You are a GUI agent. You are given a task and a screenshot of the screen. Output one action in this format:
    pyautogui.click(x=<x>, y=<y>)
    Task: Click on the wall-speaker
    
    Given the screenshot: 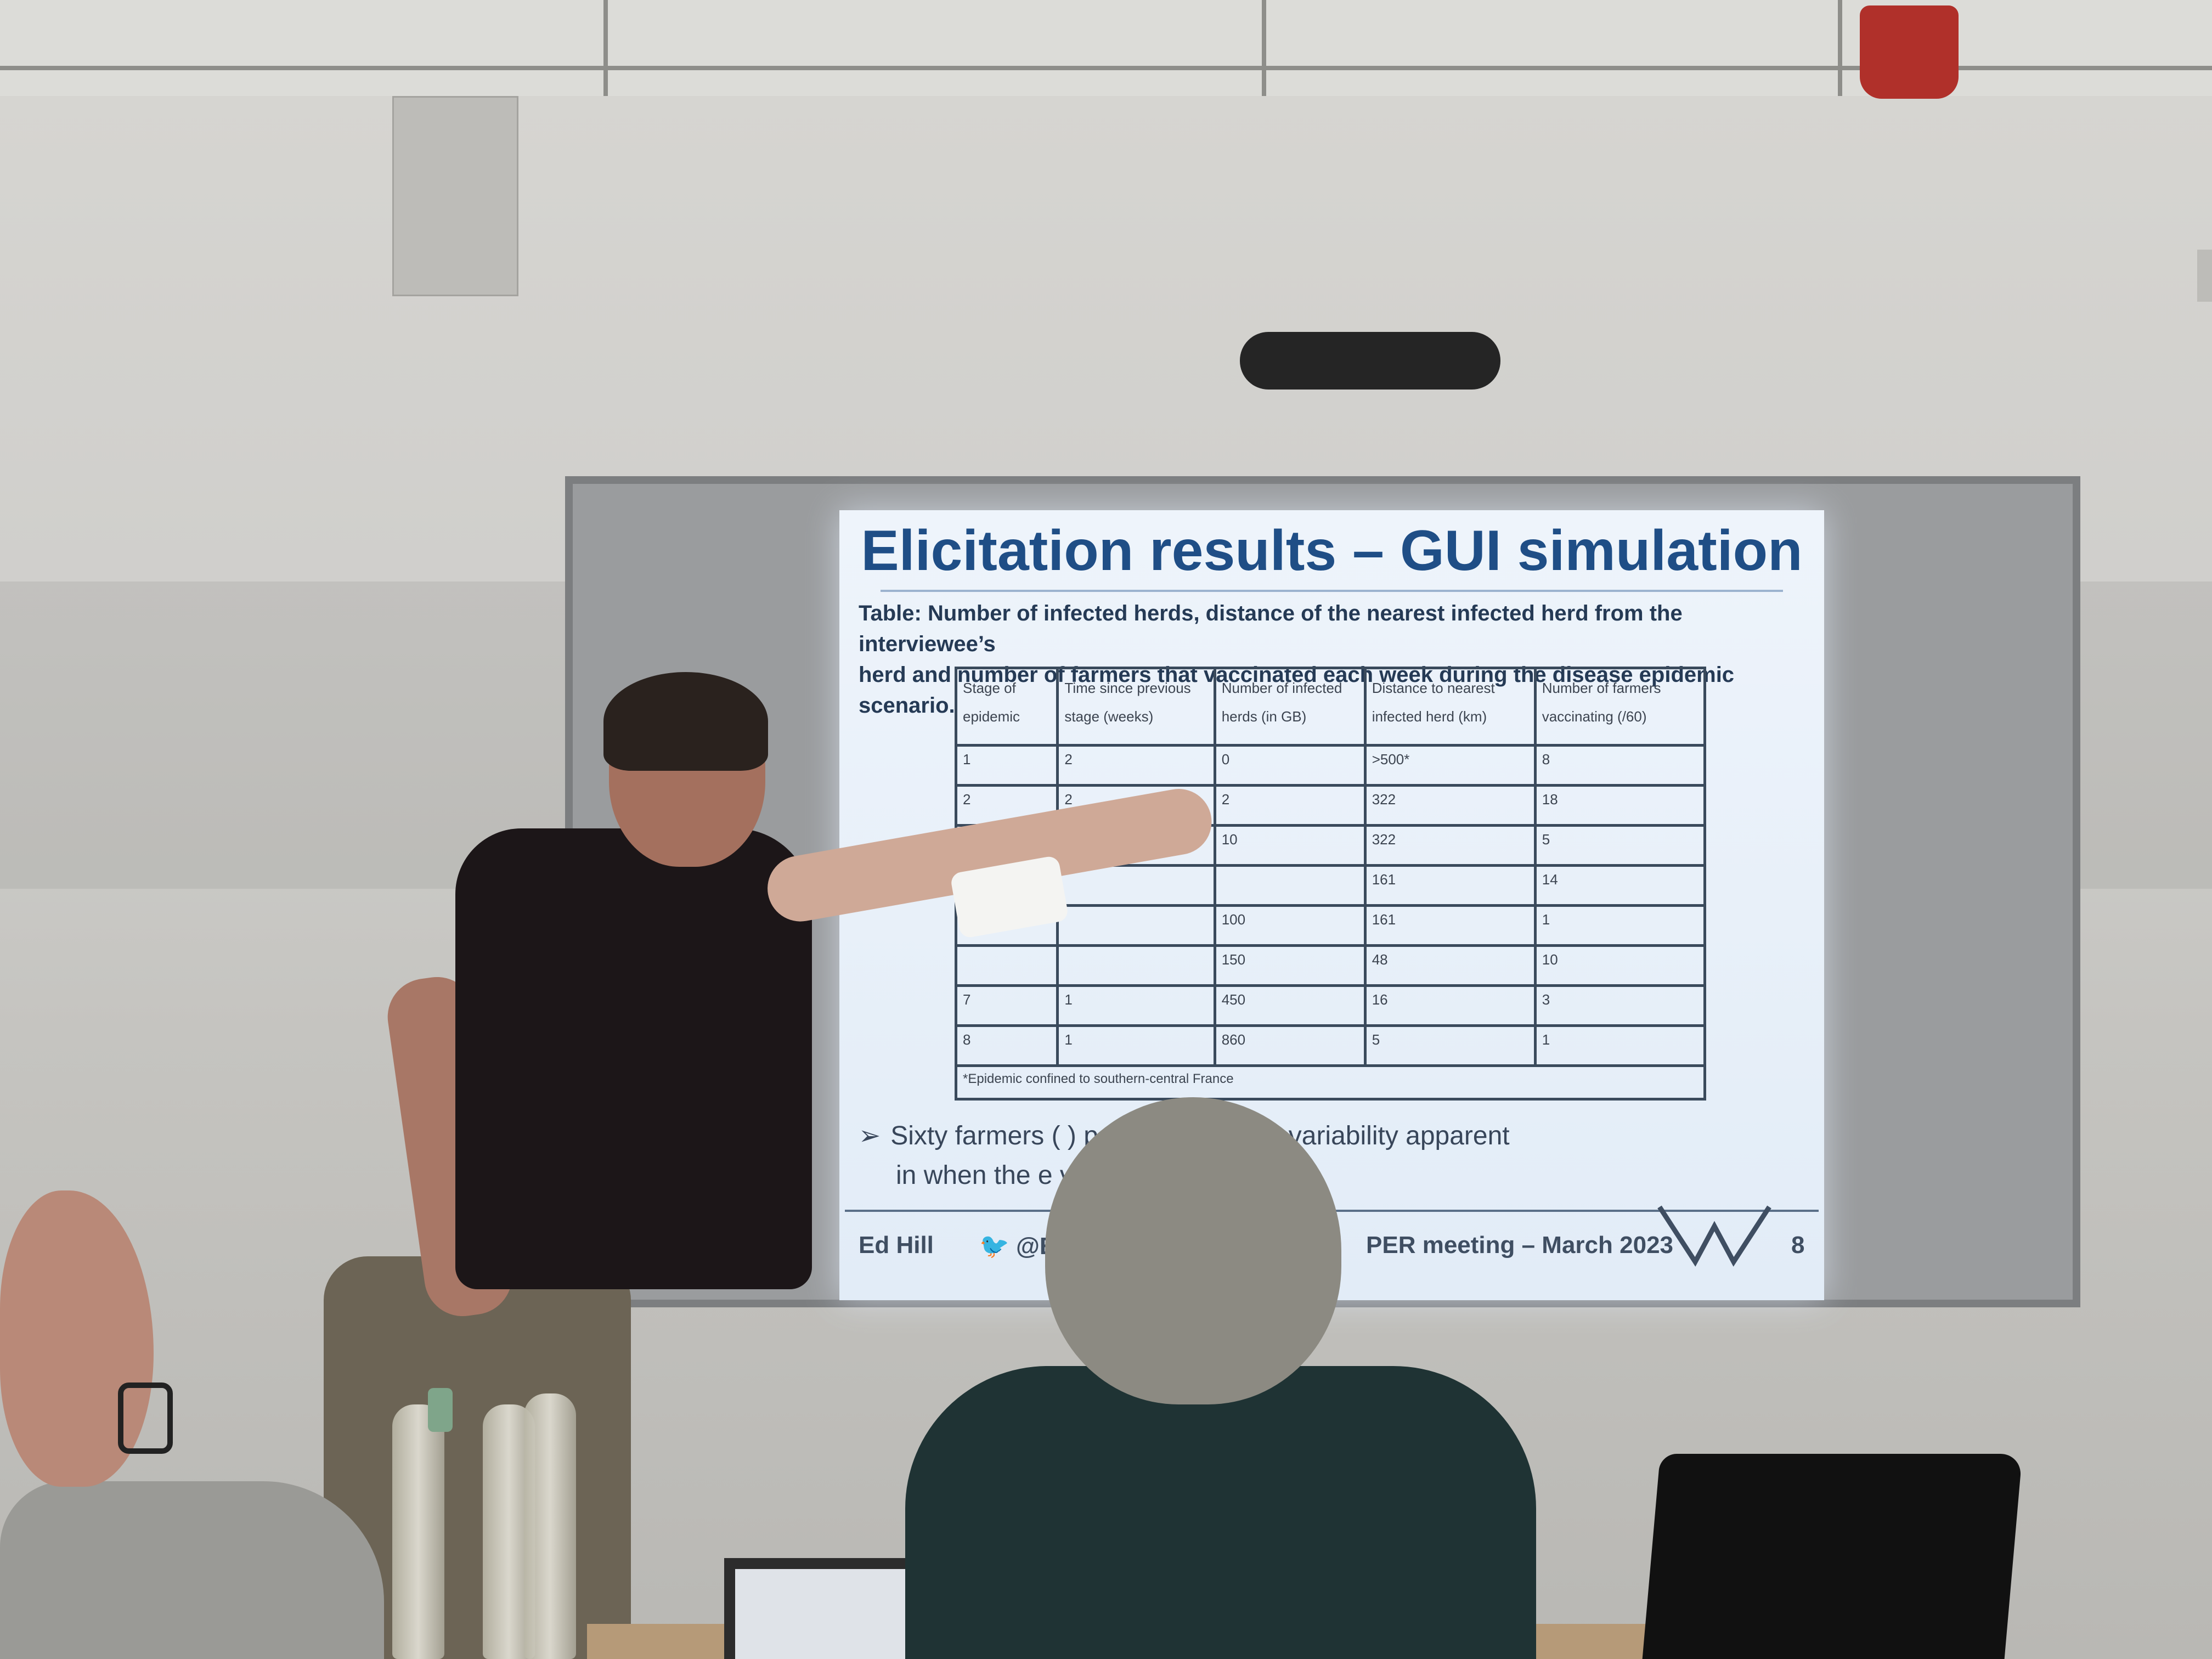 What is the action you would take?
    pyautogui.click(x=455, y=196)
    